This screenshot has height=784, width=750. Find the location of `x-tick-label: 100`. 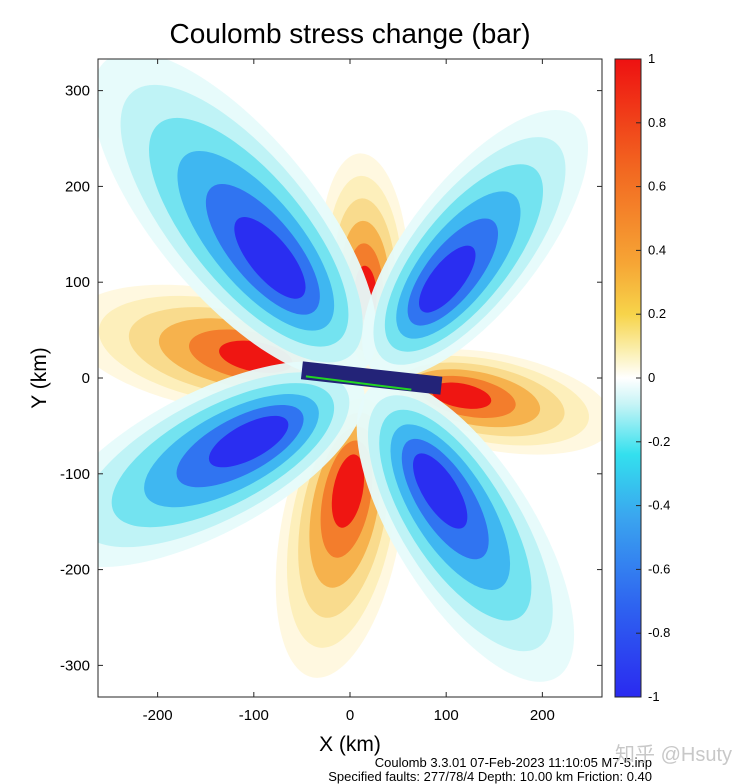

x-tick-label: 100 is located at coordinates (446, 715).